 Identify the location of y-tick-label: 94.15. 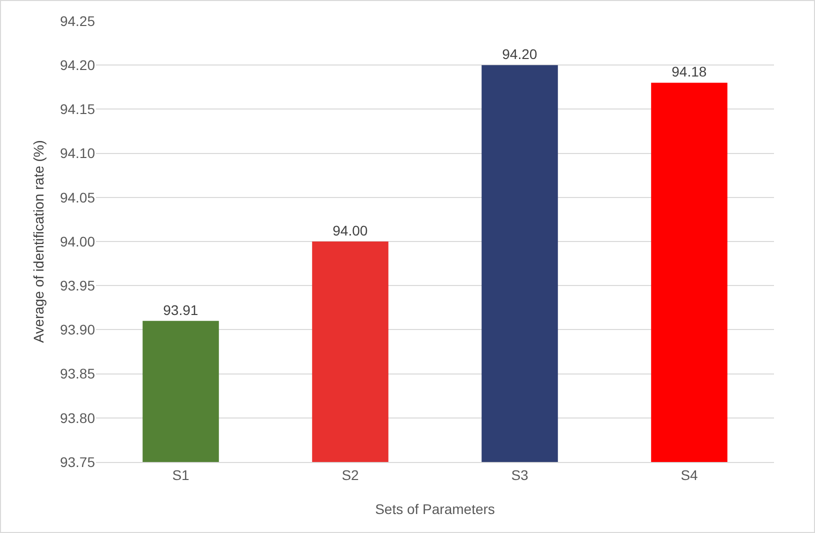
(78, 109).